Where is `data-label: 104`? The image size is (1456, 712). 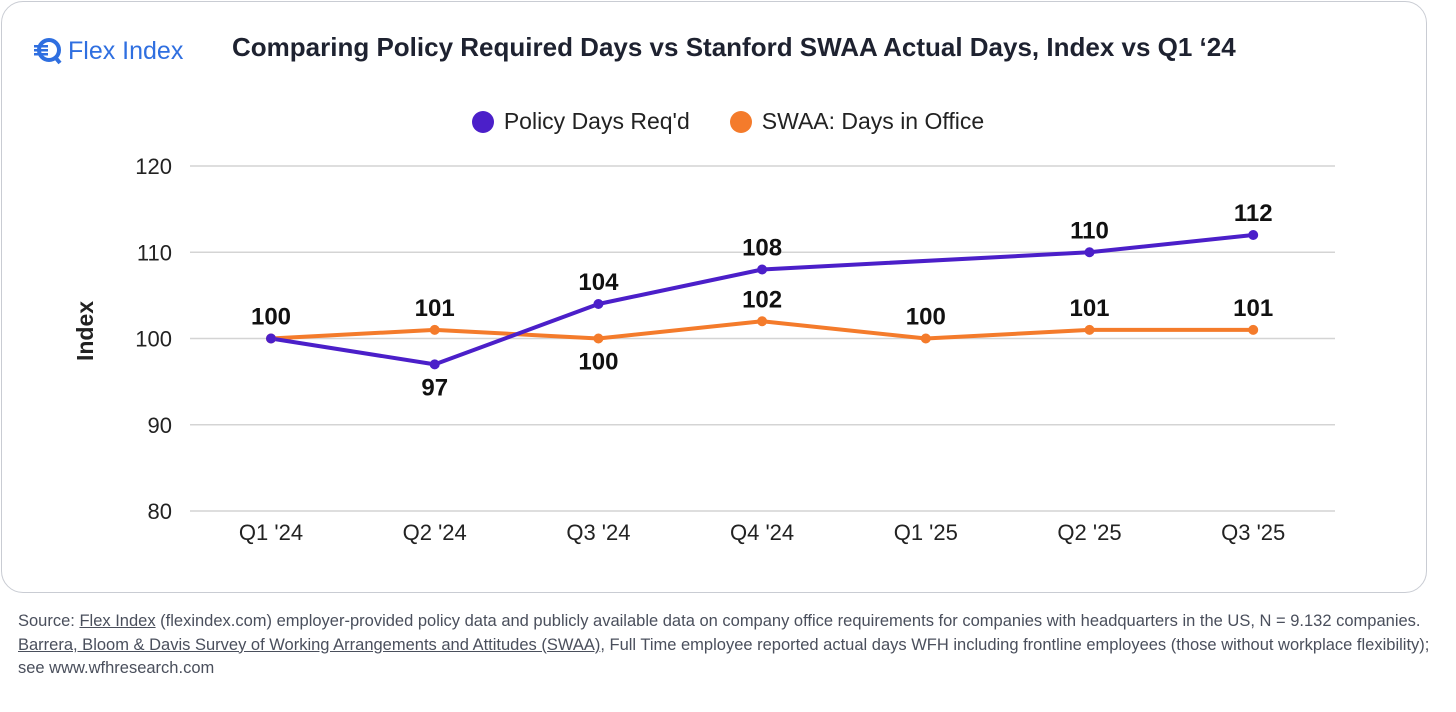 data-label: 104 is located at coordinates (598, 282).